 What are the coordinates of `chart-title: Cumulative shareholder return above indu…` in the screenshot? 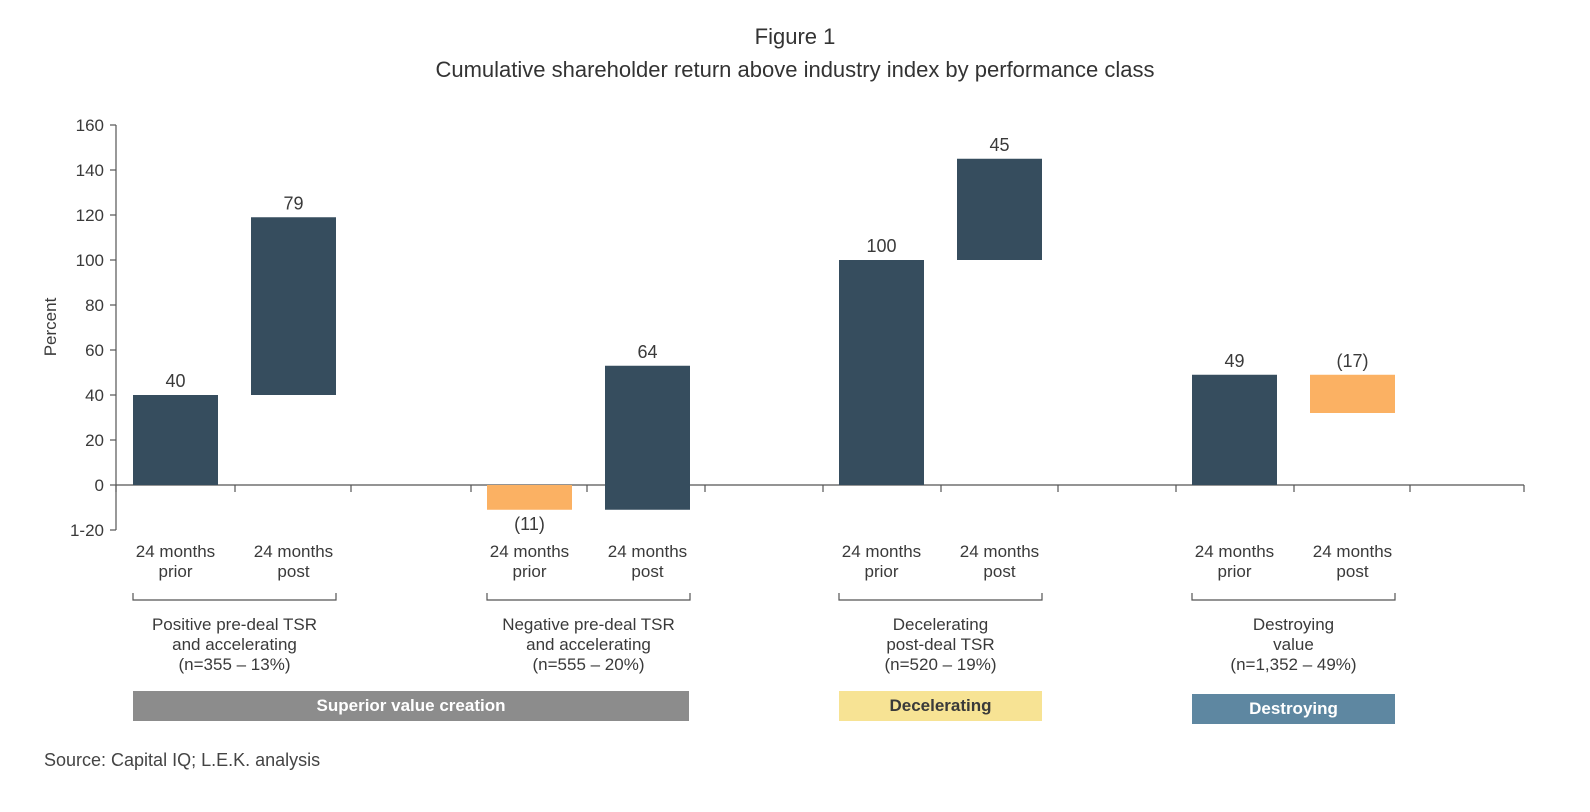 It's located at (795, 69).